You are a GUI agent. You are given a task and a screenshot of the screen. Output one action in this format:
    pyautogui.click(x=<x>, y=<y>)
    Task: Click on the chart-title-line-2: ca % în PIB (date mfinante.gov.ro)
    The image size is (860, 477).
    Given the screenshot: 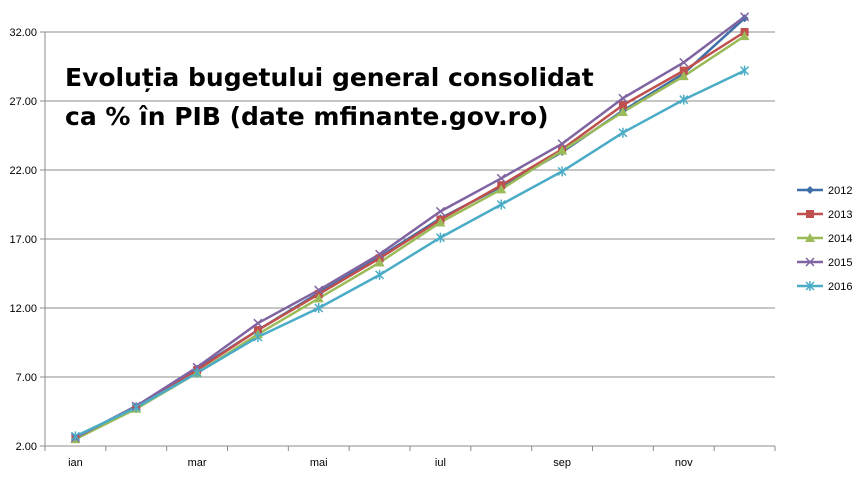 What is the action you would take?
    pyautogui.click(x=307, y=116)
    